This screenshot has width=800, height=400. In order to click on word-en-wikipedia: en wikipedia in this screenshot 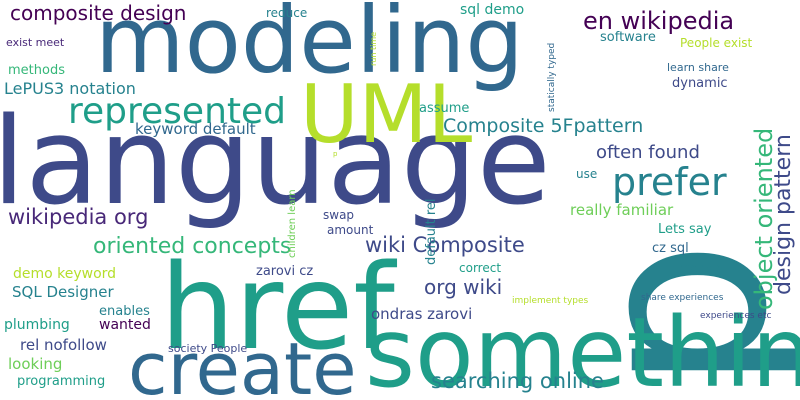, I will do `click(659, 21)`.